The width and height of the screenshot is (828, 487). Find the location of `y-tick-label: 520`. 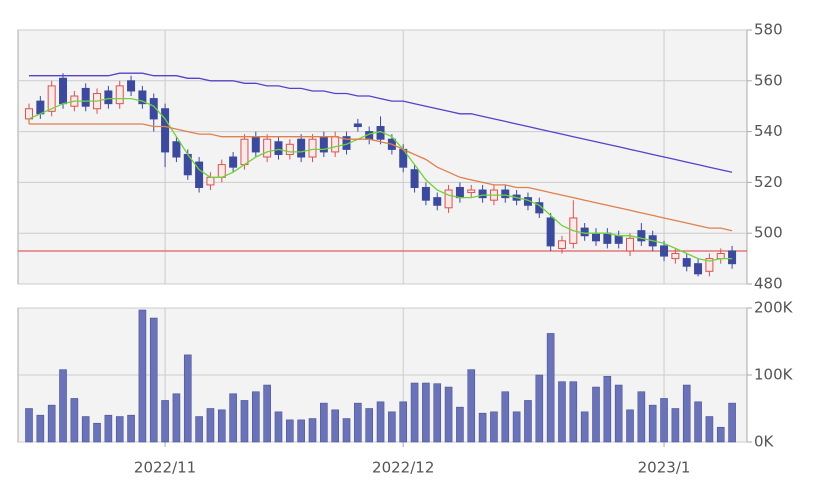

y-tick-label: 520 is located at coordinates (768, 182).